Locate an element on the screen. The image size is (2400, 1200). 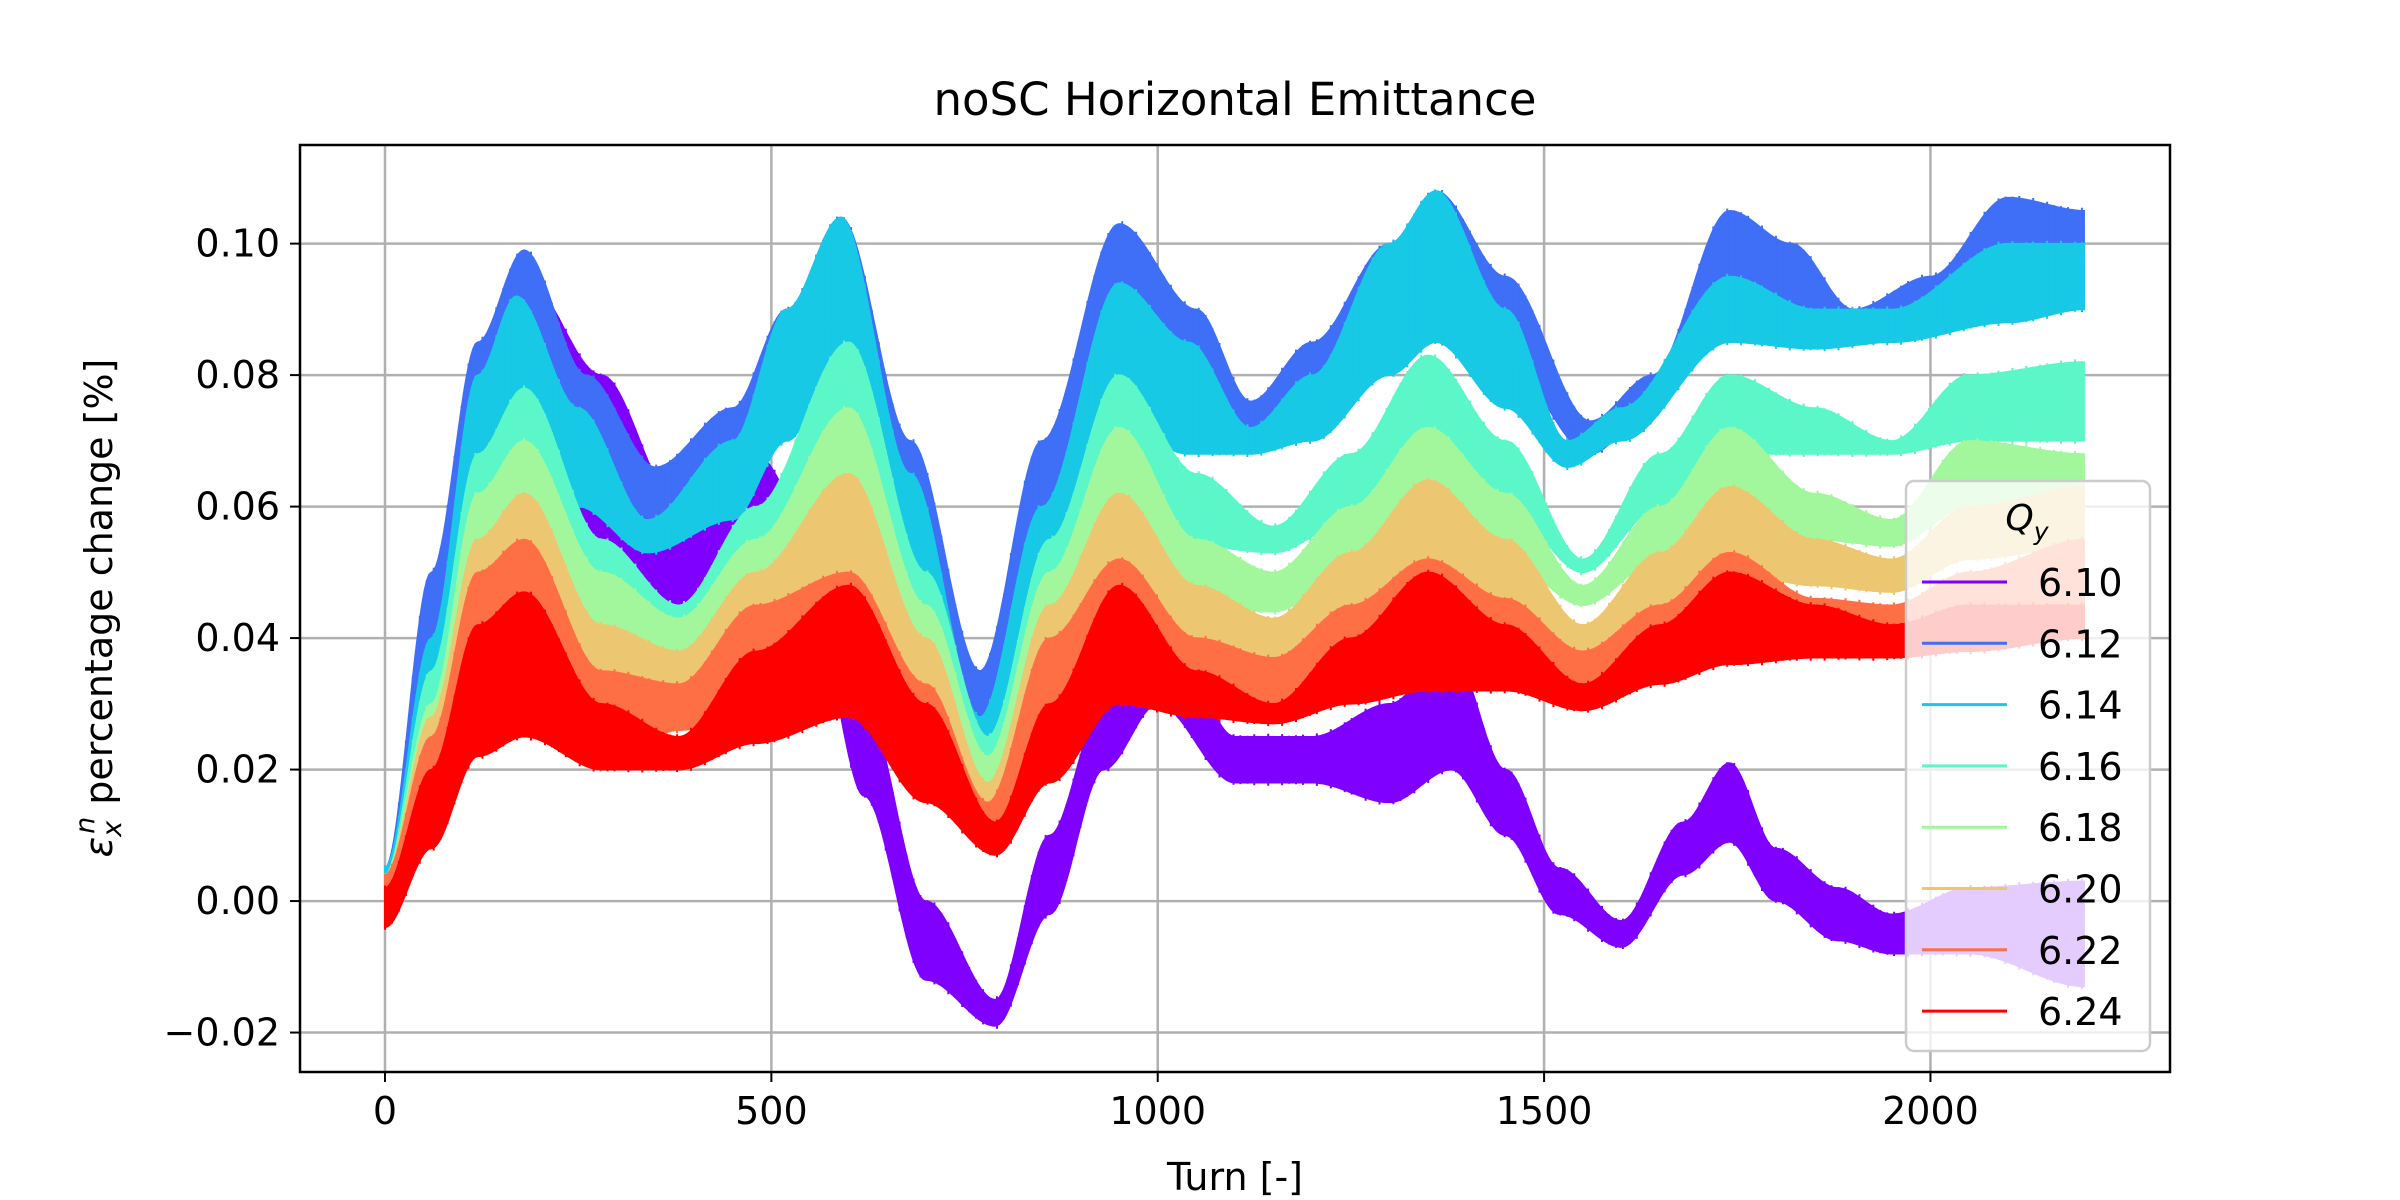
legend-label-6.14: 6.14 is located at coordinates (2080, 706).